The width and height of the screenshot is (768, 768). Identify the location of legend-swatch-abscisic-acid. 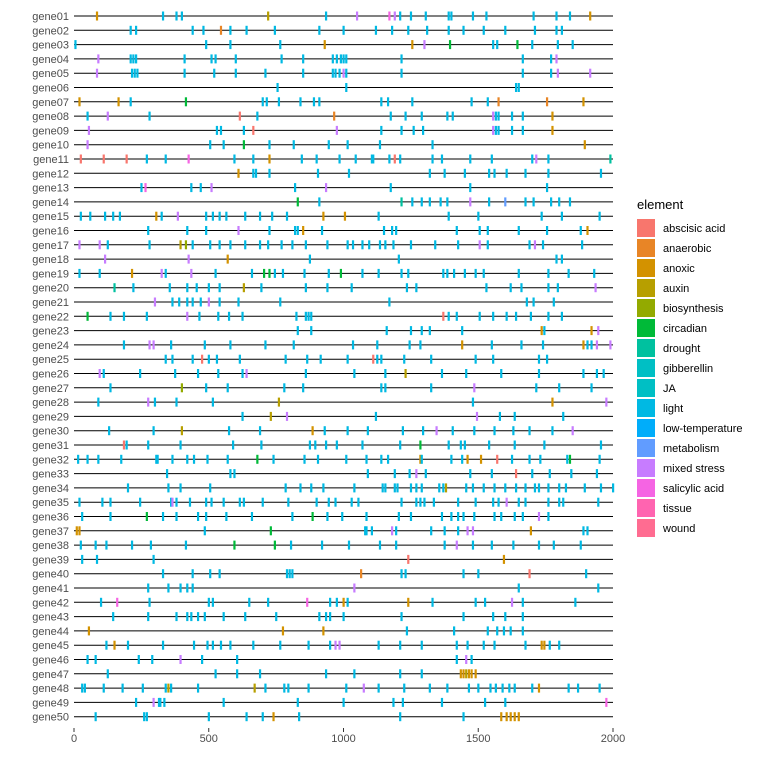
(646, 228).